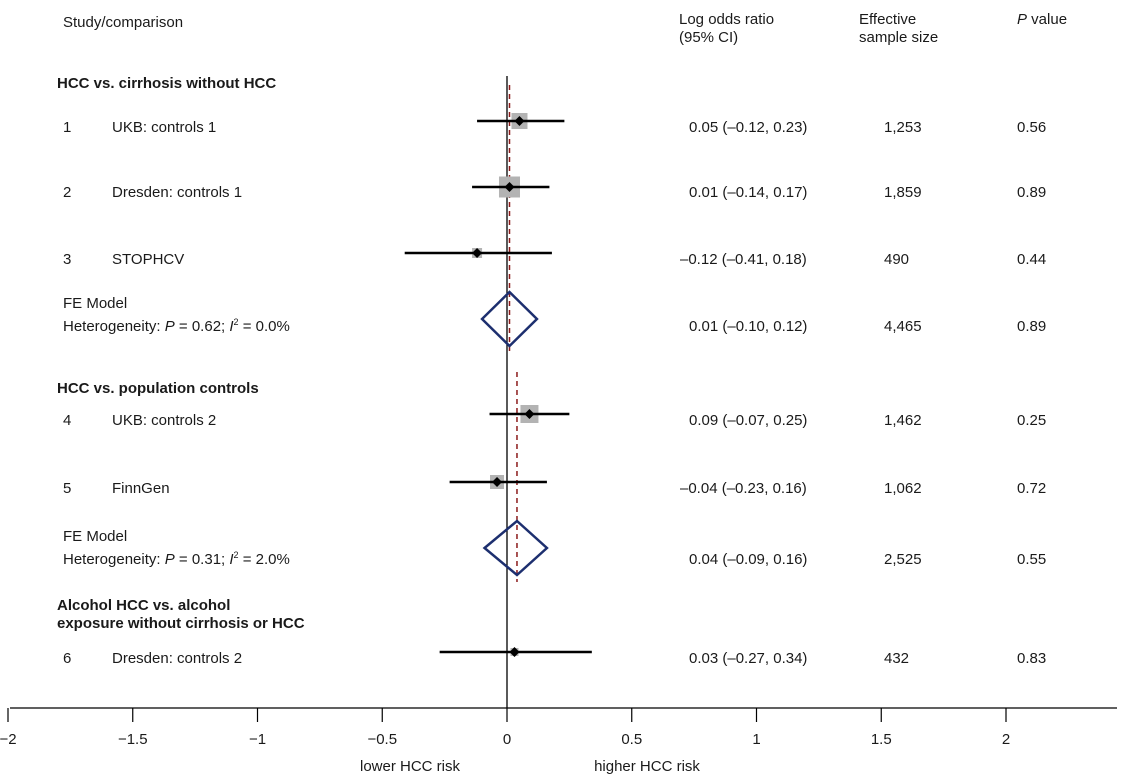 This screenshot has width=1127, height=776. What do you see at coordinates (899, 37) in the screenshot?
I see `header-ess-line2: sample size` at bounding box center [899, 37].